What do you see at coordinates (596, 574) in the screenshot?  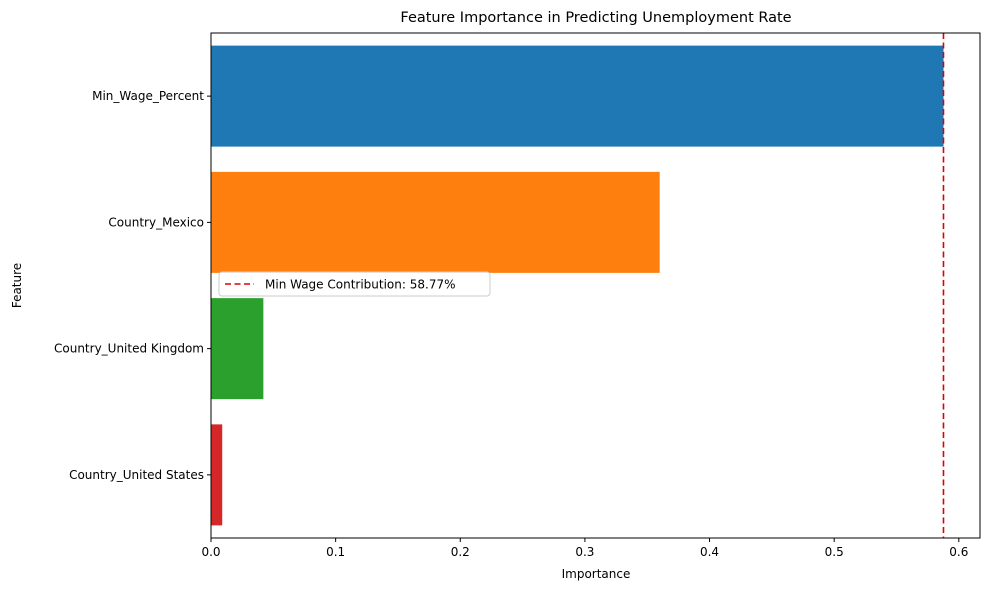 I see `x-axis-label: Importance` at bounding box center [596, 574].